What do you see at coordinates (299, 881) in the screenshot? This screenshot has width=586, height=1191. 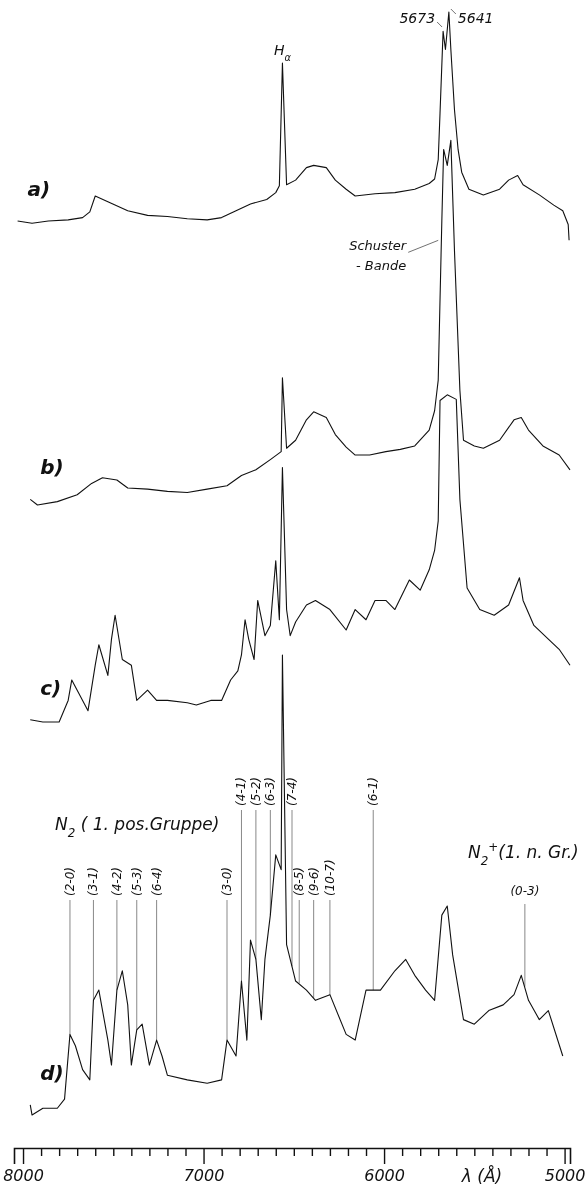 I see `annotation: (8-5)` at bounding box center [299, 881].